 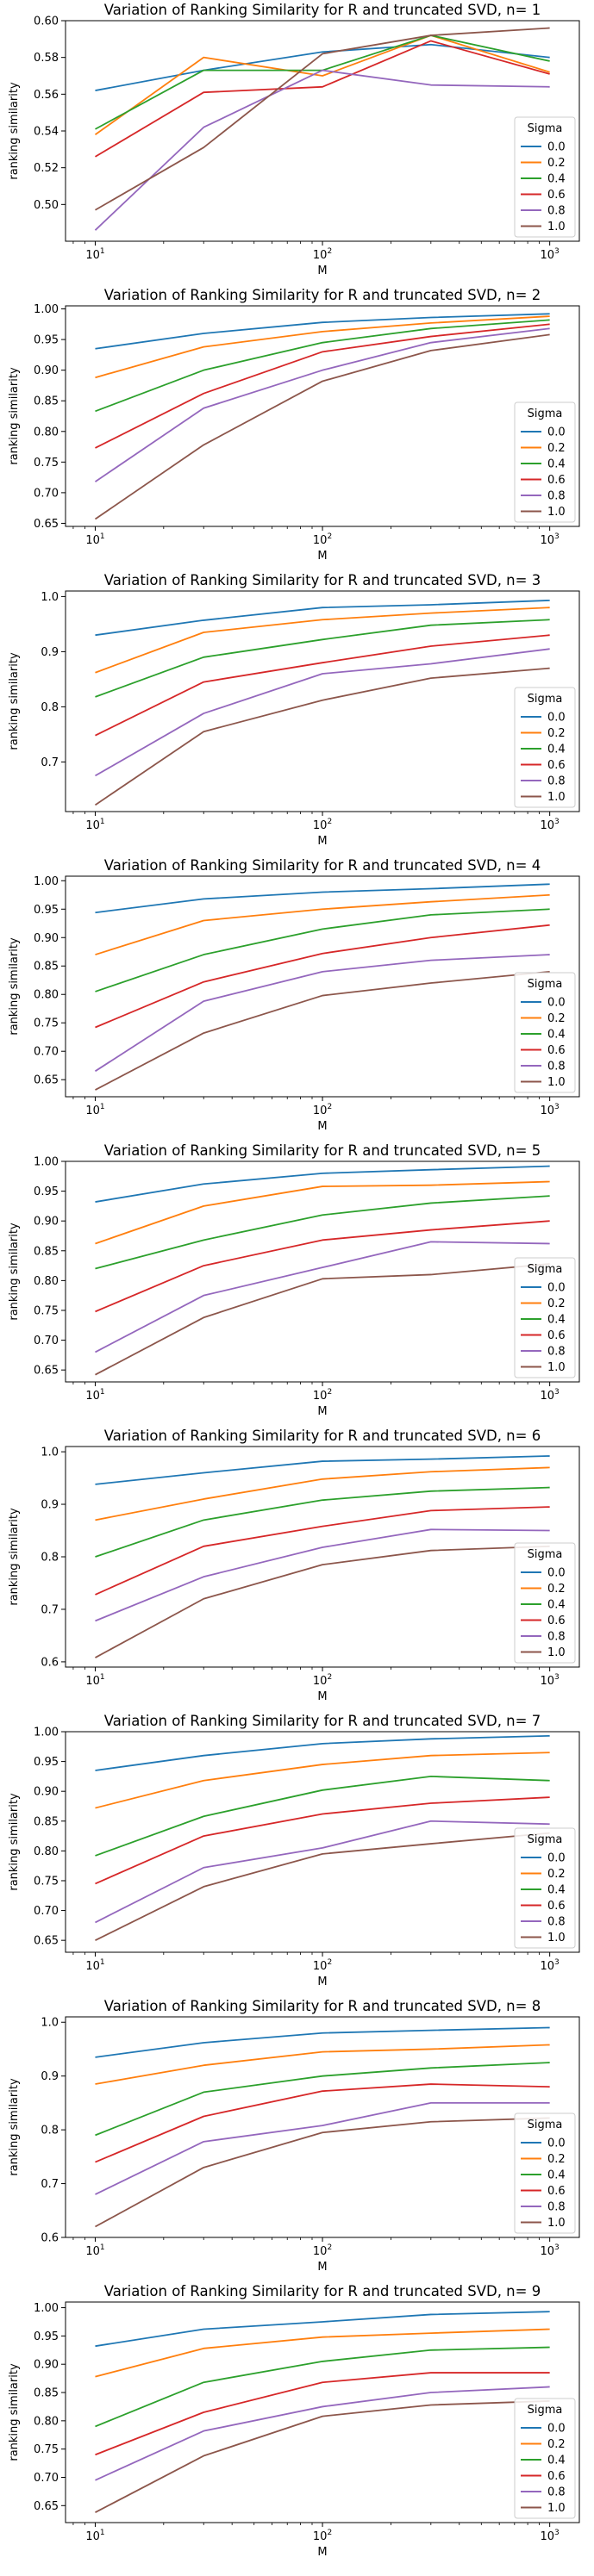 I want to click on y-tick-label: 1.0, so click(x=50, y=2024).